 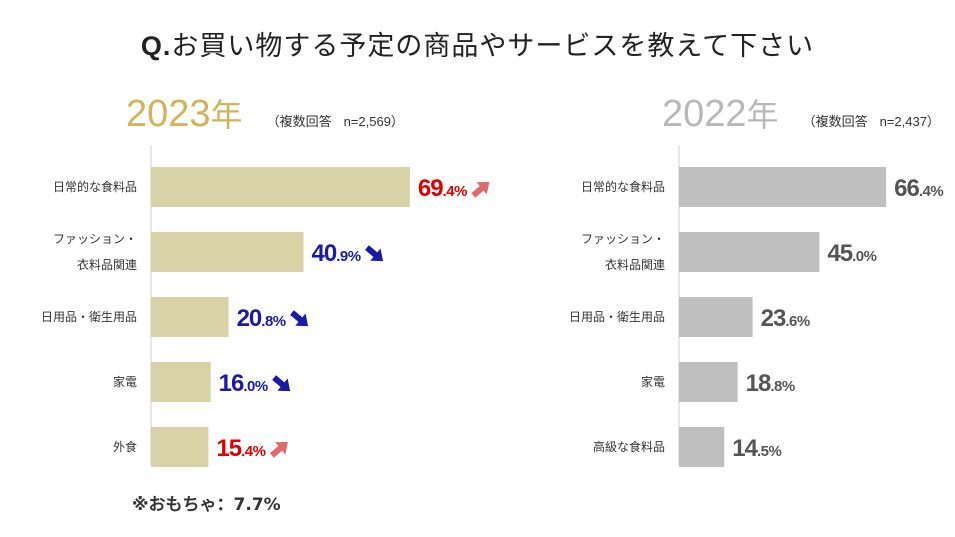 I want to click on data-label-int: 20, so click(x=249, y=318).